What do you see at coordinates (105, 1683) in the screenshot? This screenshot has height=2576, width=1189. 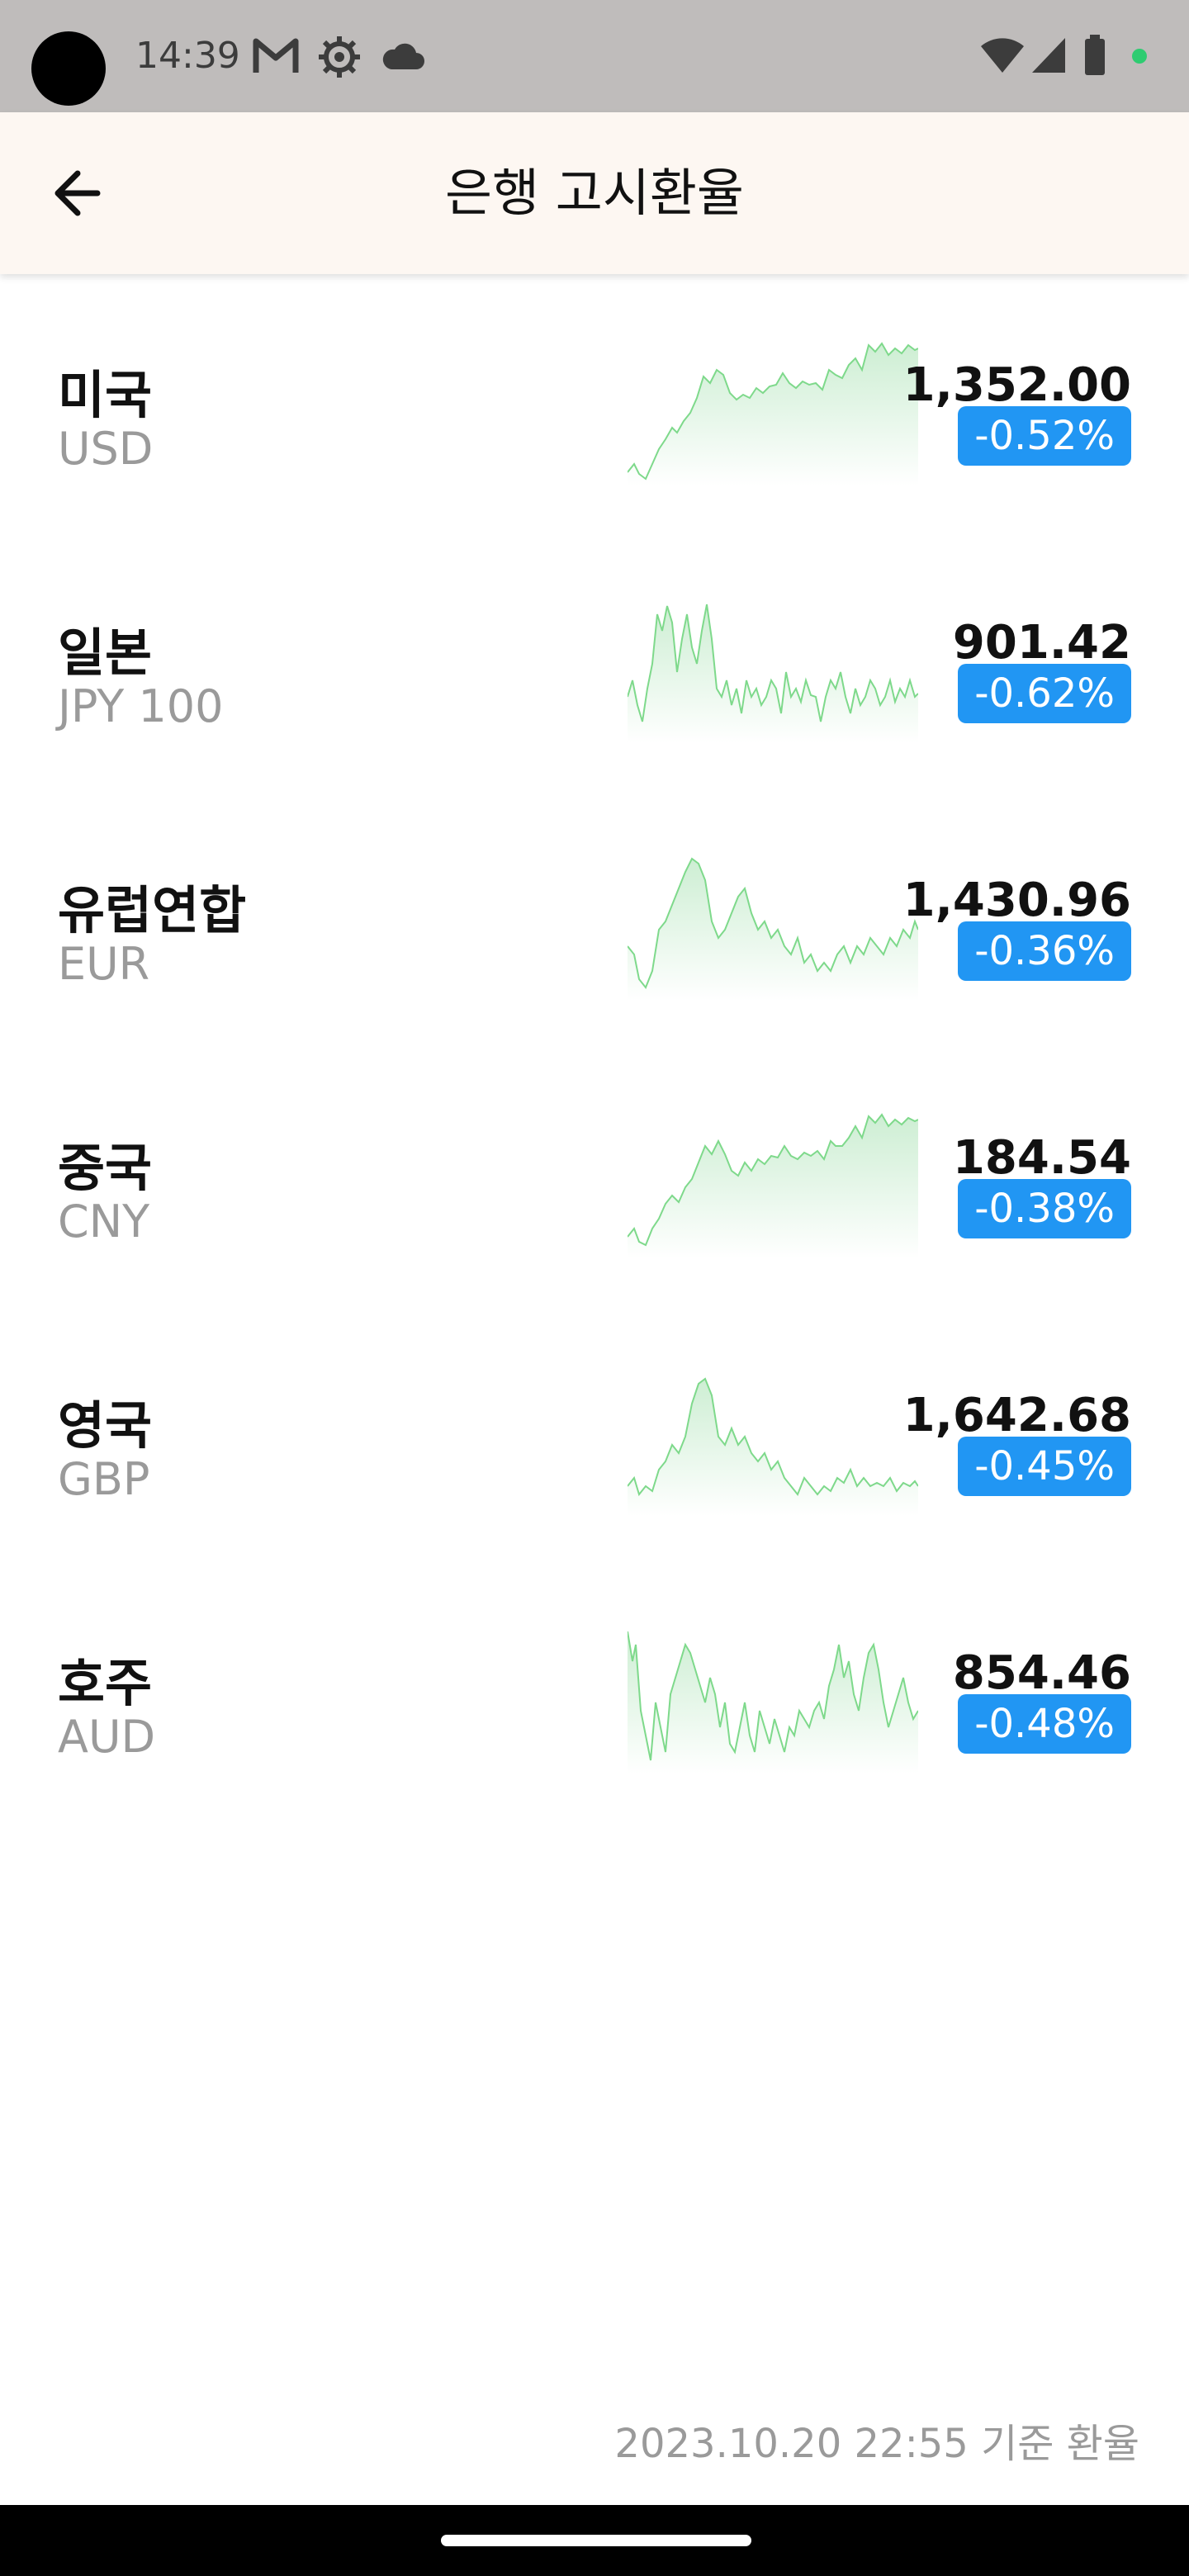 I see `country-name: 호주` at bounding box center [105, 1683].